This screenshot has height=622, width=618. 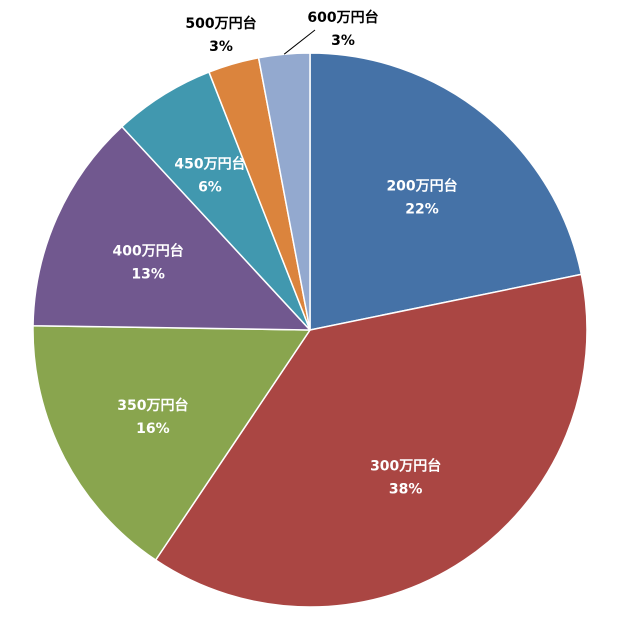 I want to click on category-label-7: 600万円台, so click(x=342, y=17).